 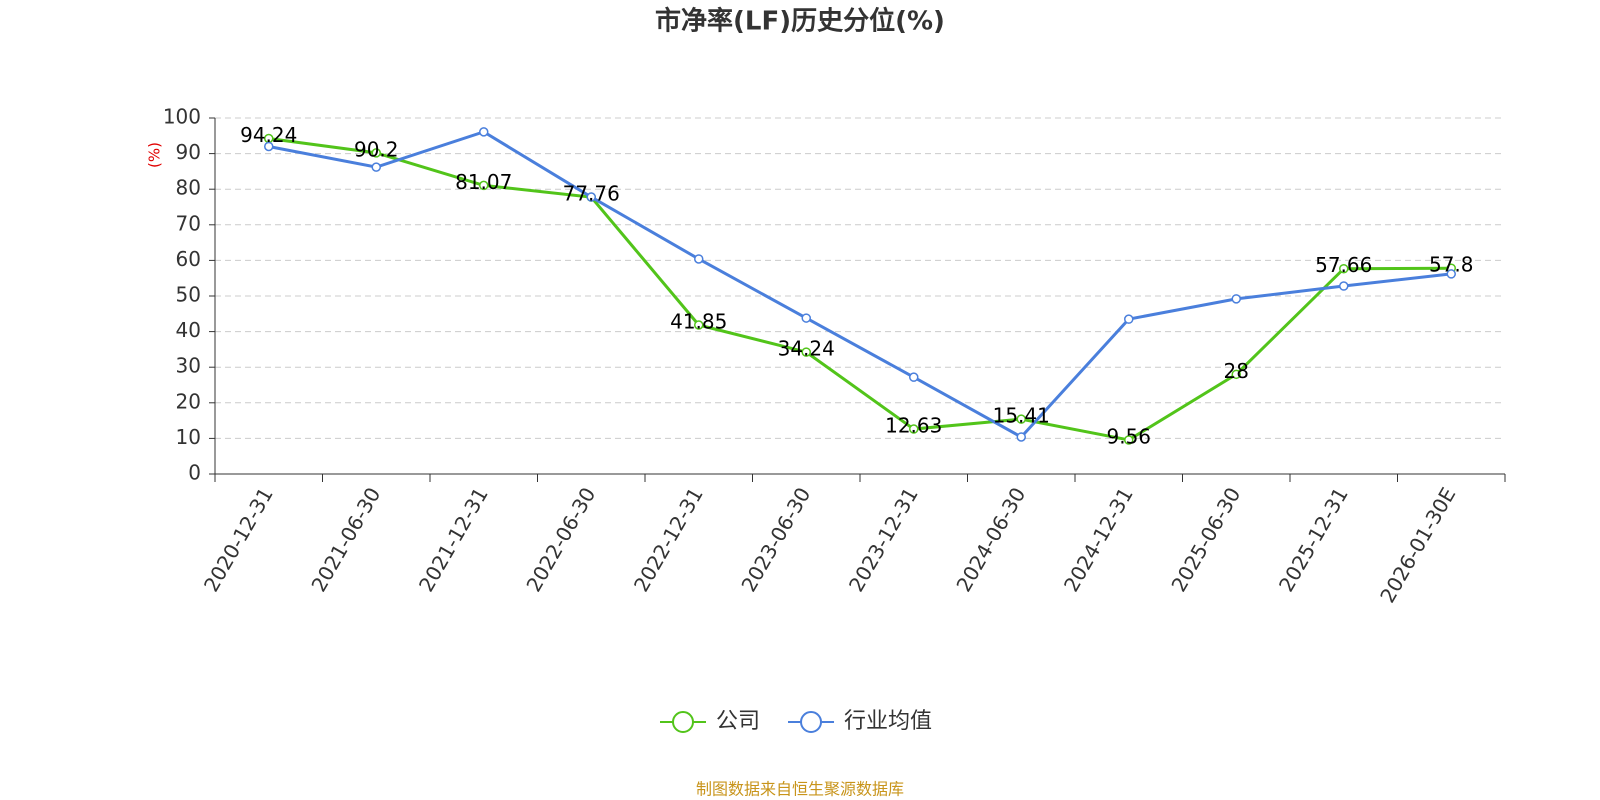 I want to click on x-tick-label: 2023-06-30, so click(x=775, y=539).